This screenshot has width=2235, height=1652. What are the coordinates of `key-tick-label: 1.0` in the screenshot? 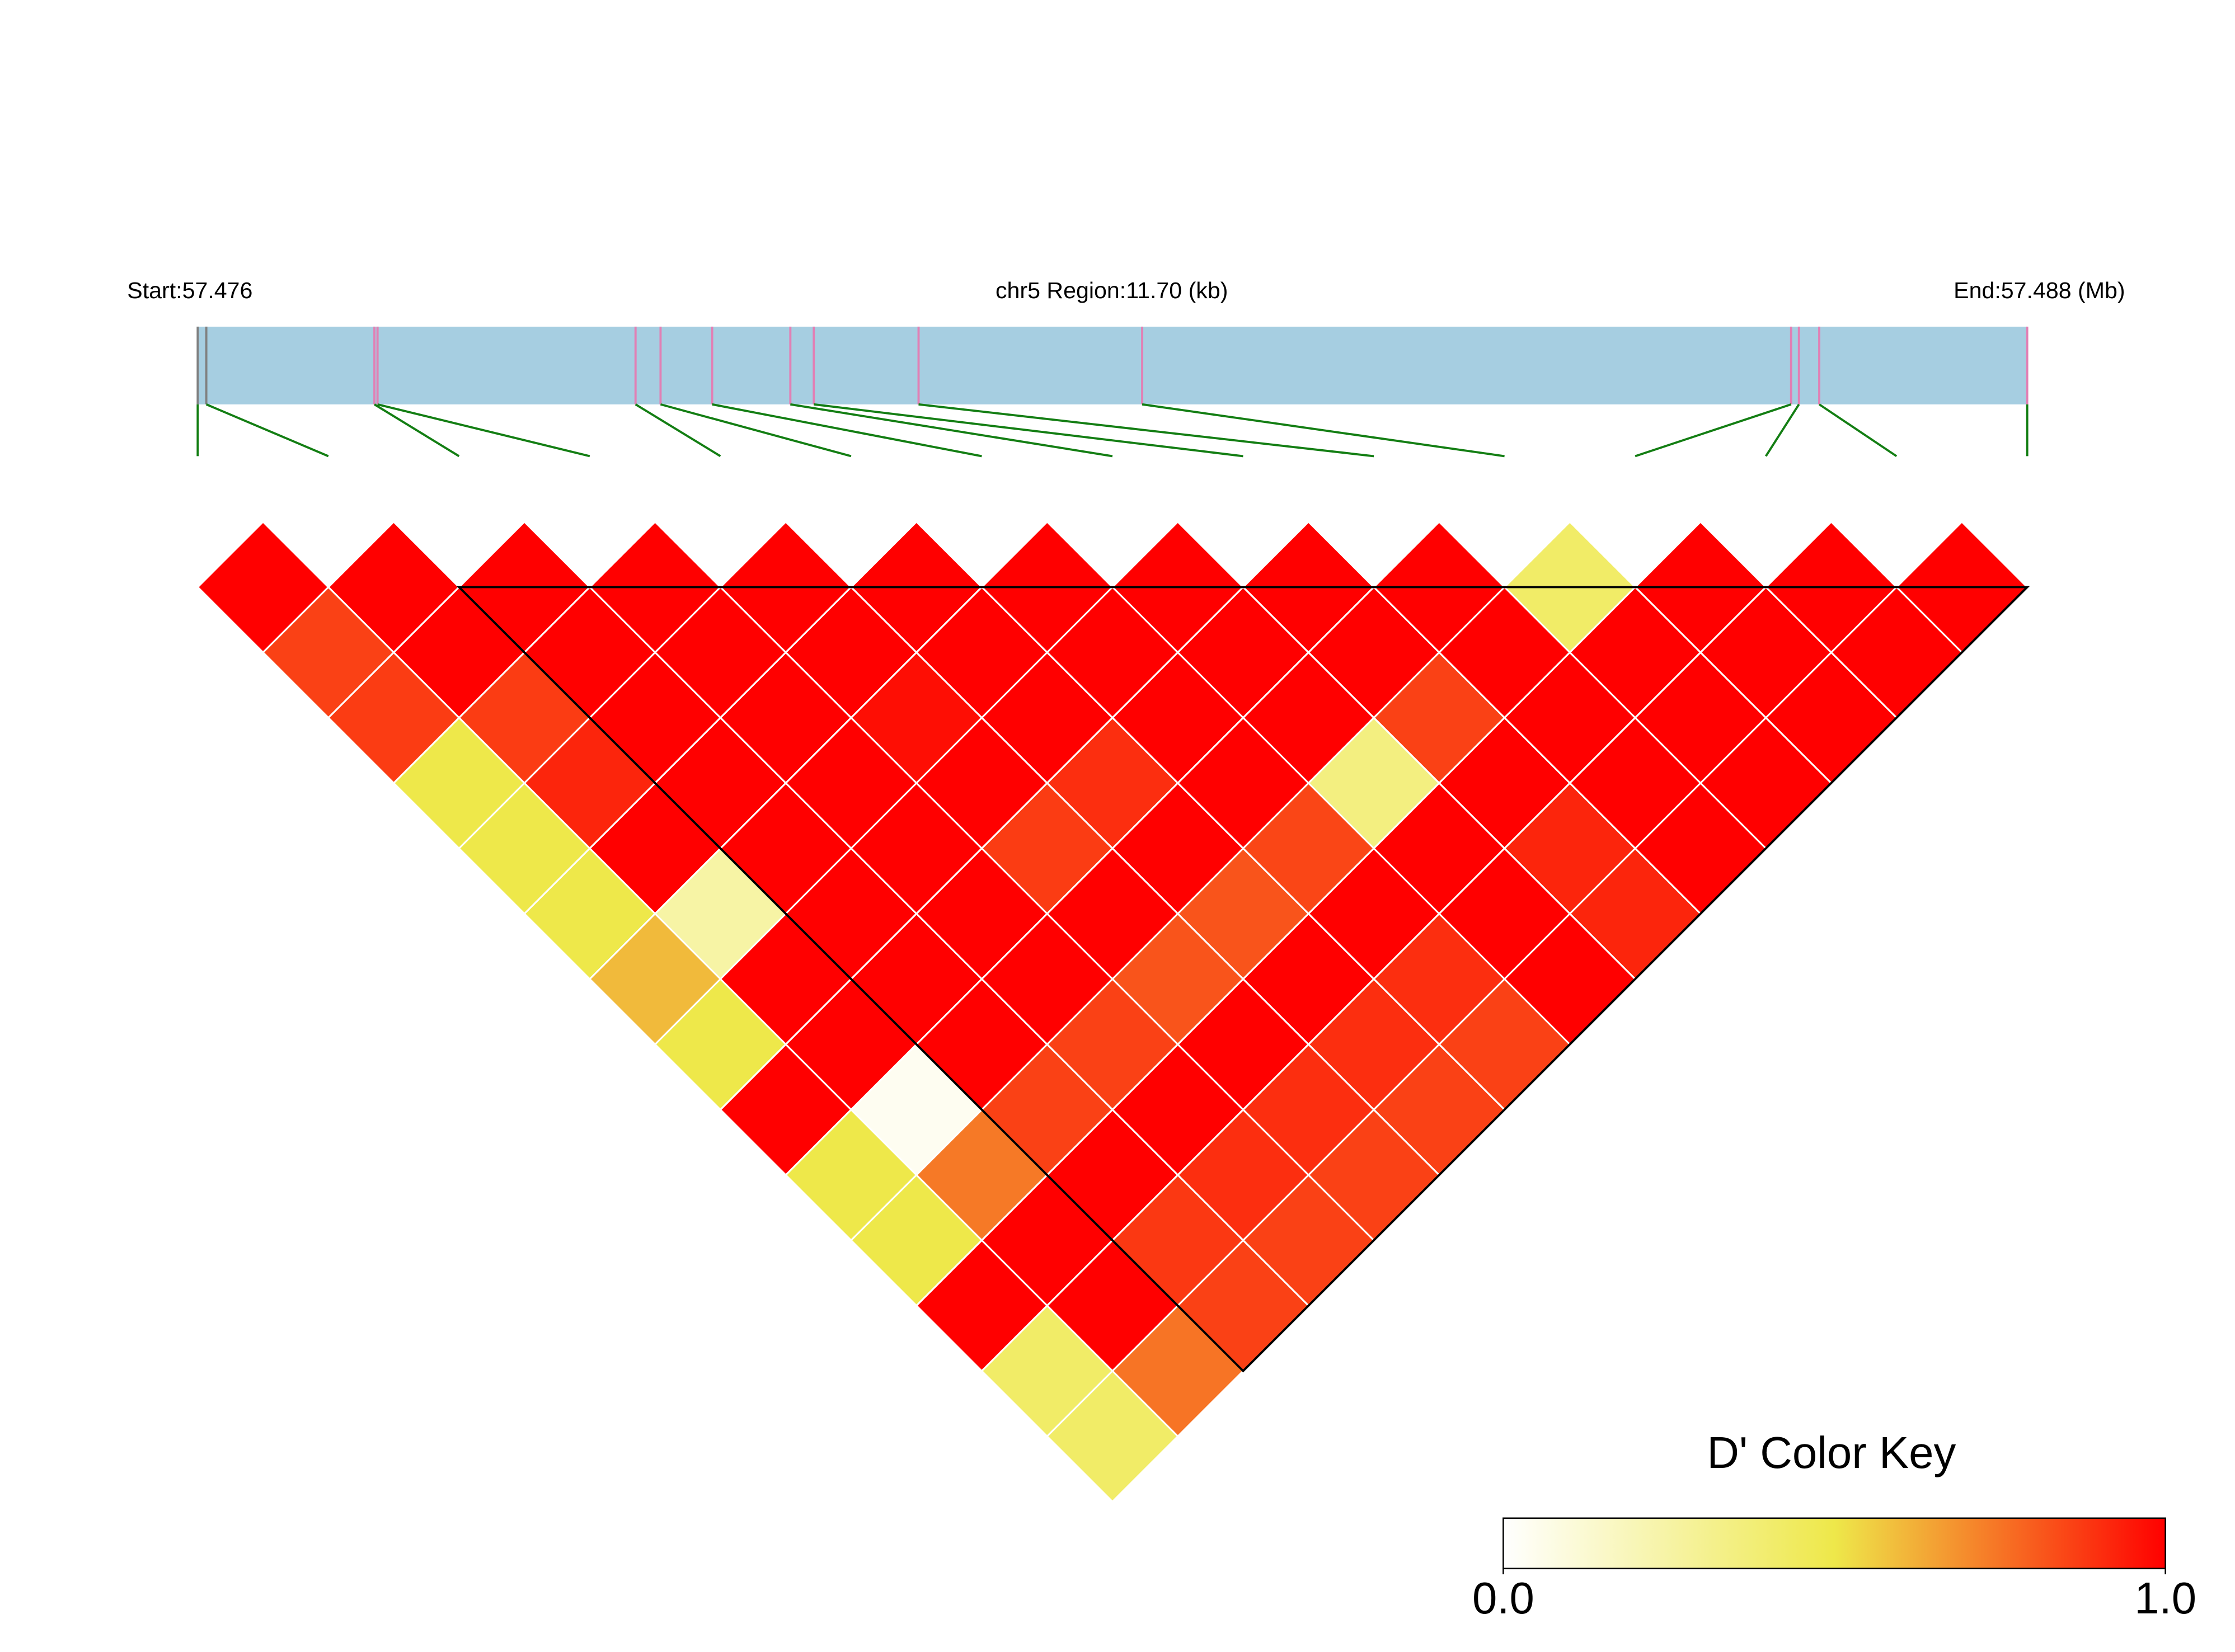 It's located at (2165, 1598).